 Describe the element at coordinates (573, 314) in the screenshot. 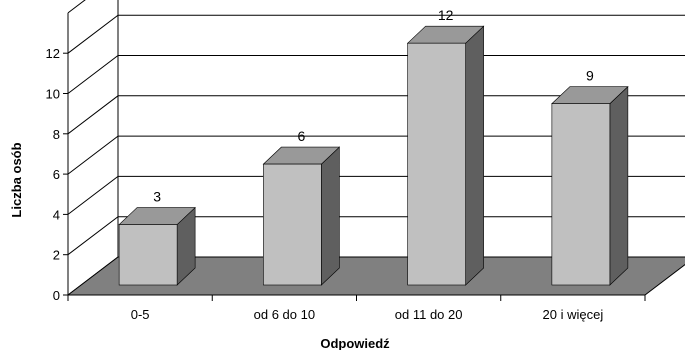

I see `x-category-label: 20 i więcej` at that location.